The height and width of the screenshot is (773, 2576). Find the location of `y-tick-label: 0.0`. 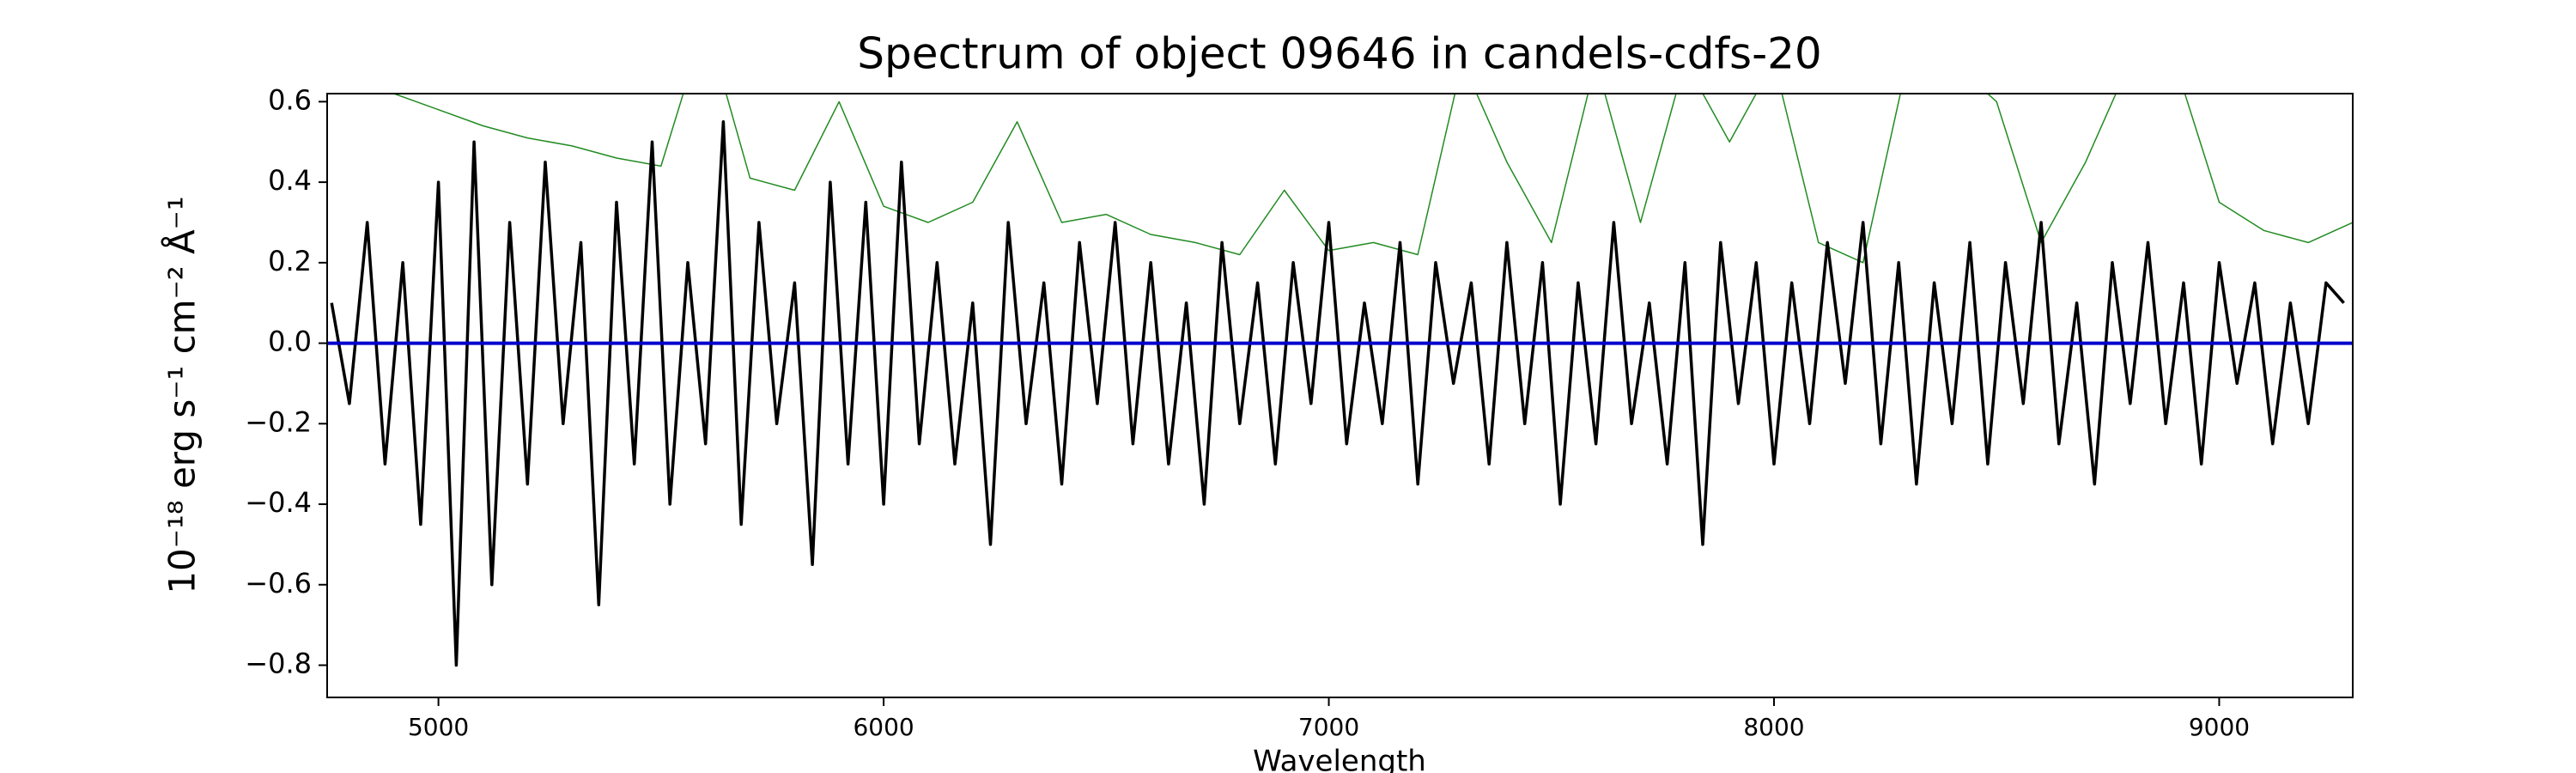

y-tick-label: 0.0 is located at coordinates (290, 342).